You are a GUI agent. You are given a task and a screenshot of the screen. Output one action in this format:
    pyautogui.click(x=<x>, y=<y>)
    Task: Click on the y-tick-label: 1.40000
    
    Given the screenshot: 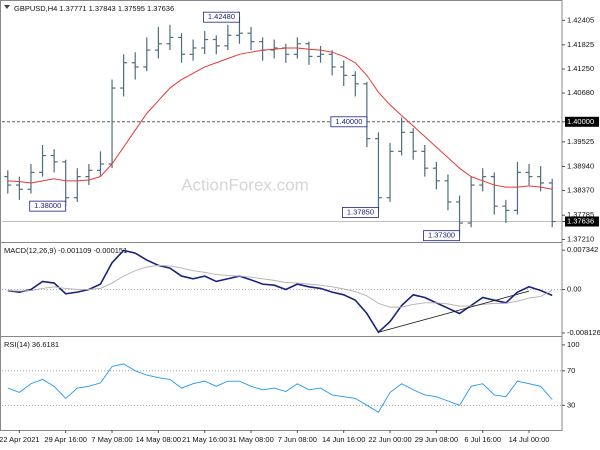 What is the action you would take?
    pyautogui.click(x=580, y=121)
    